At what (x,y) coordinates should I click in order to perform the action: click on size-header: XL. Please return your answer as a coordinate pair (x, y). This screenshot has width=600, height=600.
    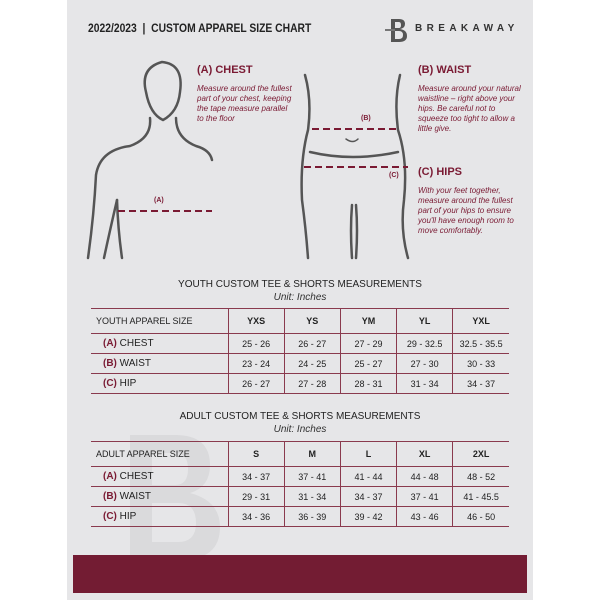
    Looking at the image, I should click on (425, 454).